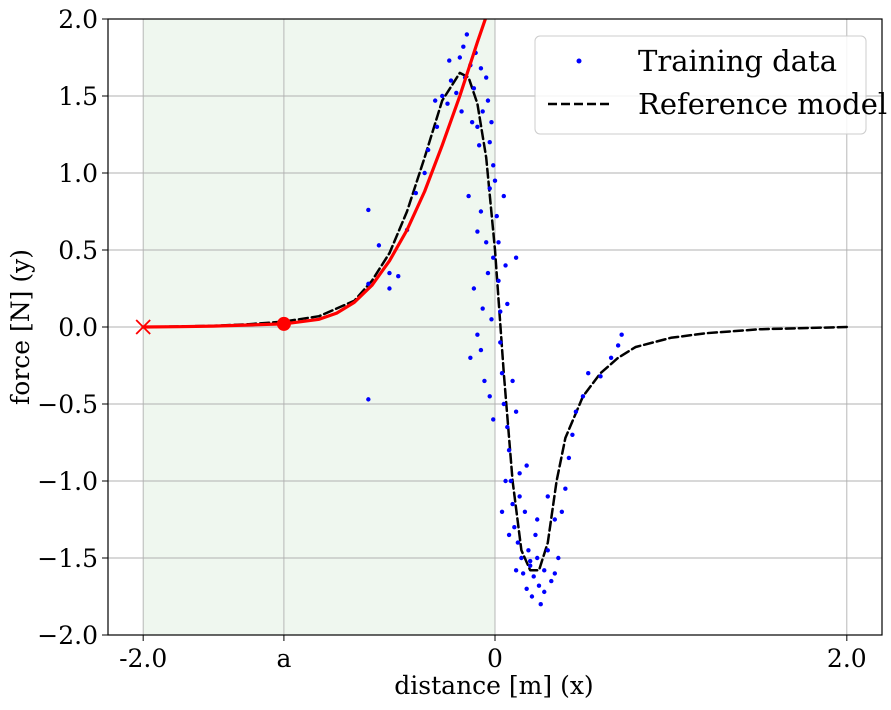 The width and height of the screenshot is (891, 710). I want to click on x-tick-label: 0, so click(495, 658).